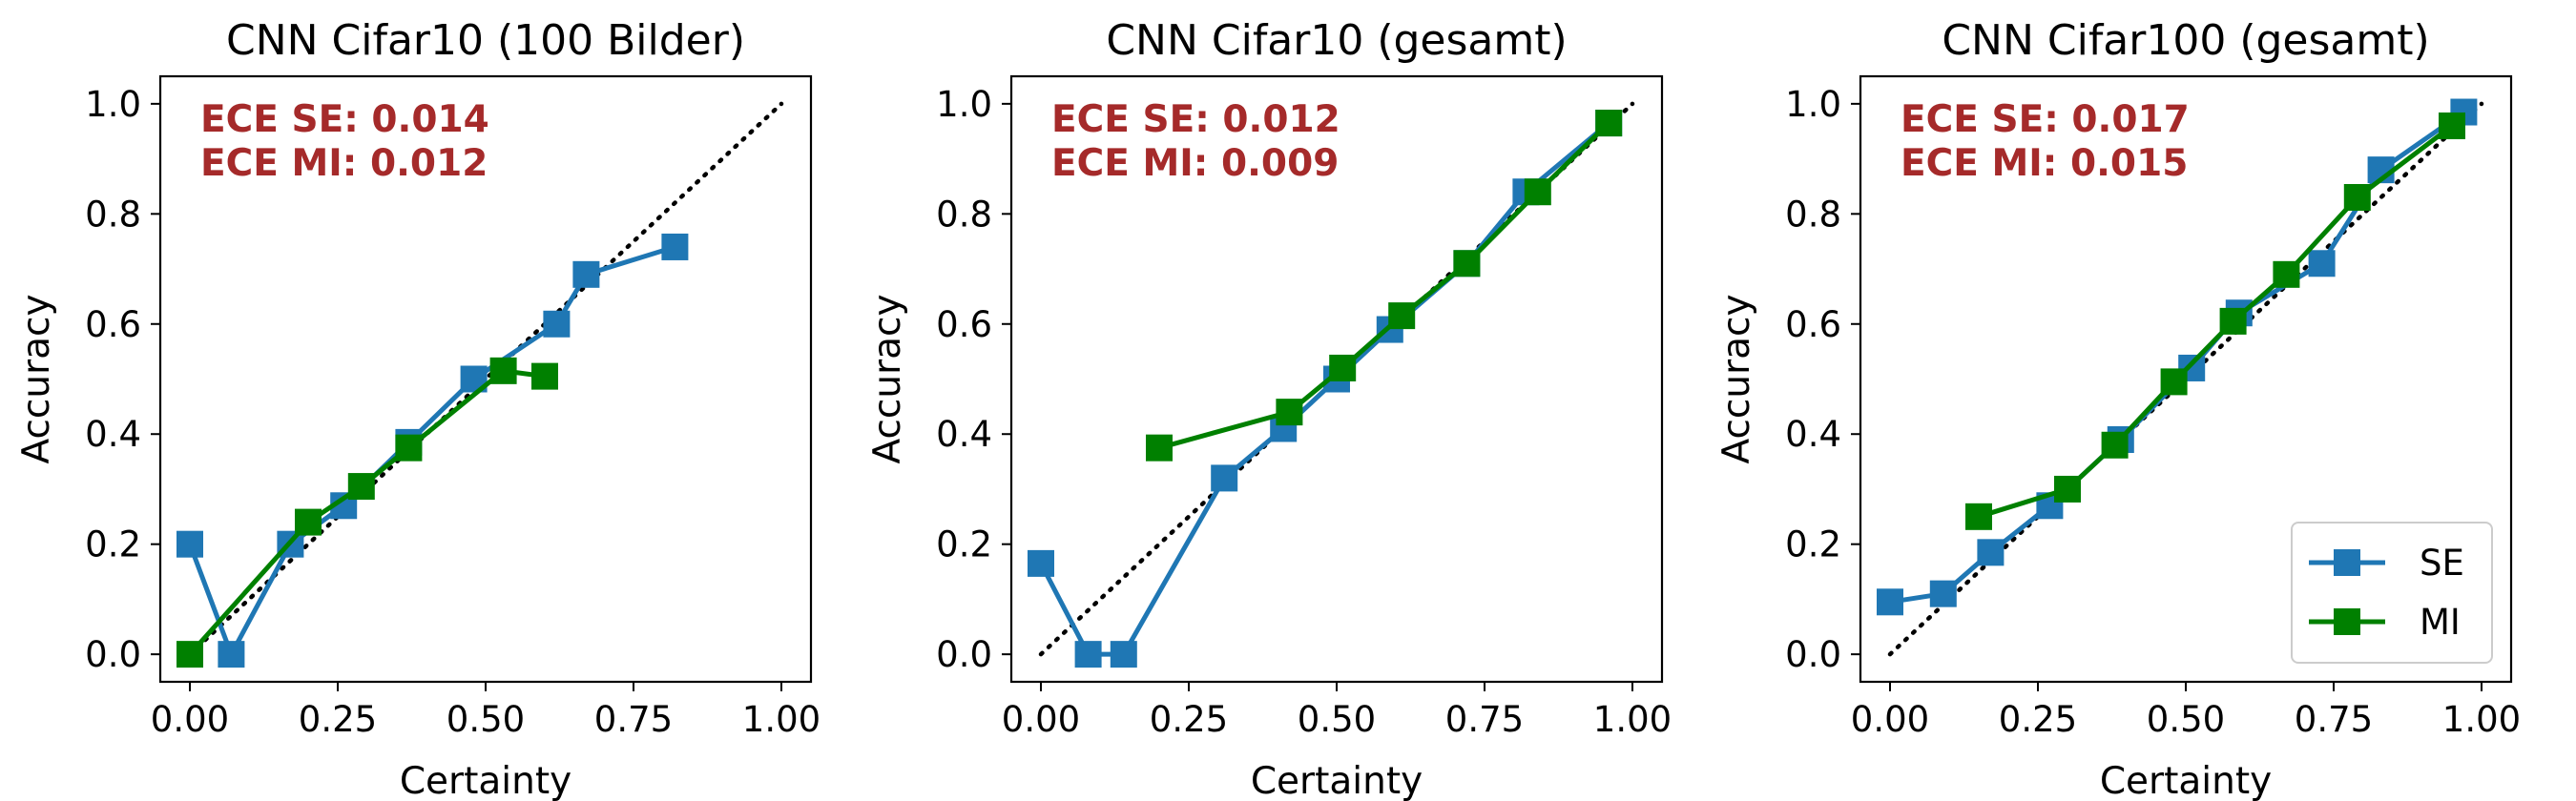 This screenshot has height=801, width=2576. I want to click on ece-annotation: ECE MI: 0.012, so click(344, 163).